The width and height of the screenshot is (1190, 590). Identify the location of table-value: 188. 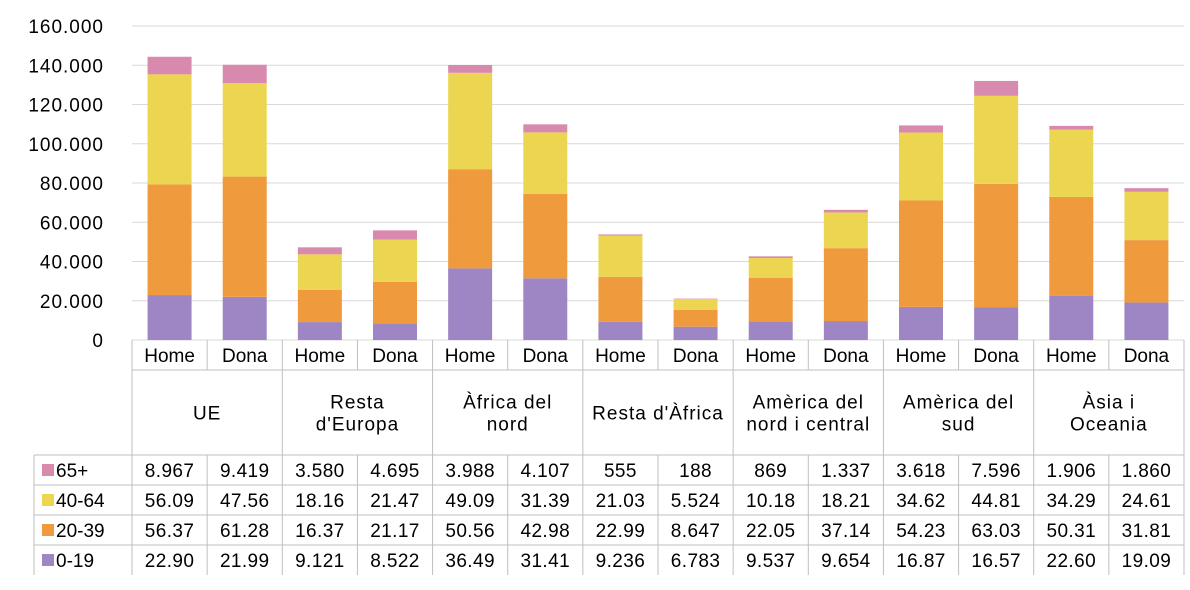
(695, 471).